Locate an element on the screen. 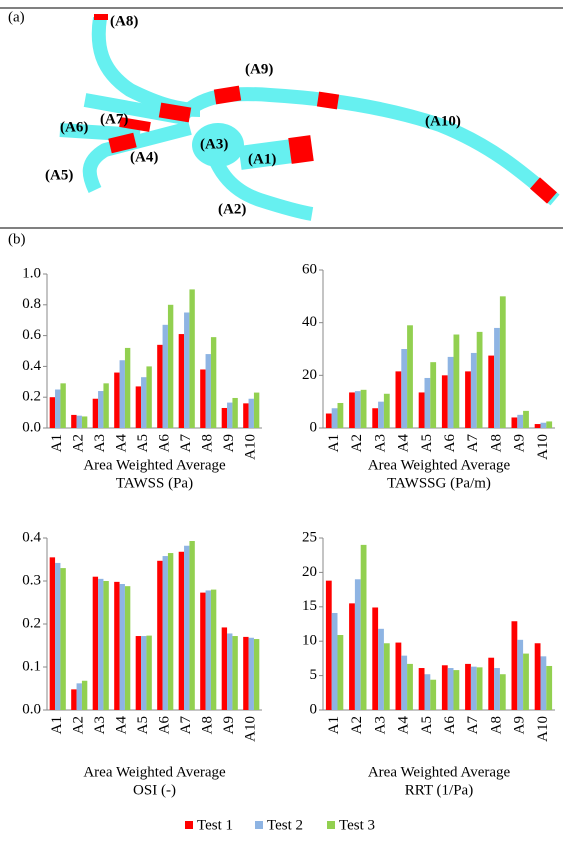 The image size is (563, 844). legend-label: Test 1 is located at coordinates (215, 825).